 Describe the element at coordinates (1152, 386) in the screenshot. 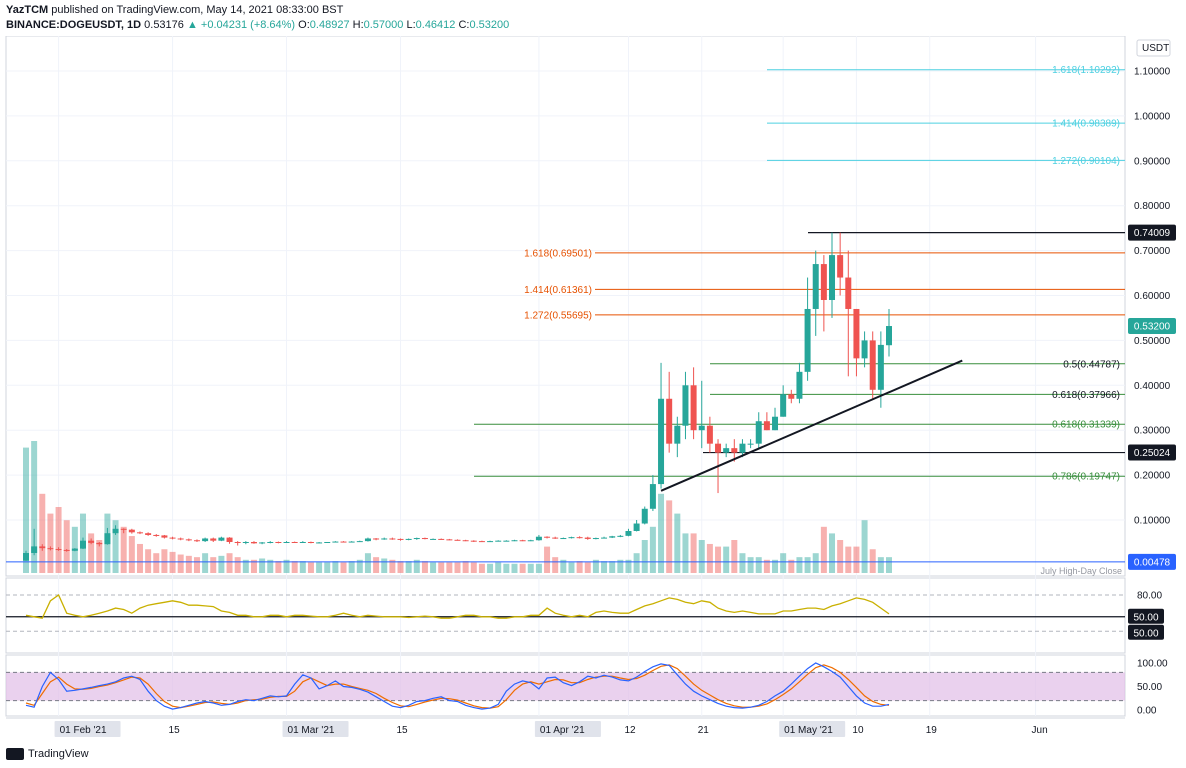

I see `price-tick-label: 0.40000` at that location.